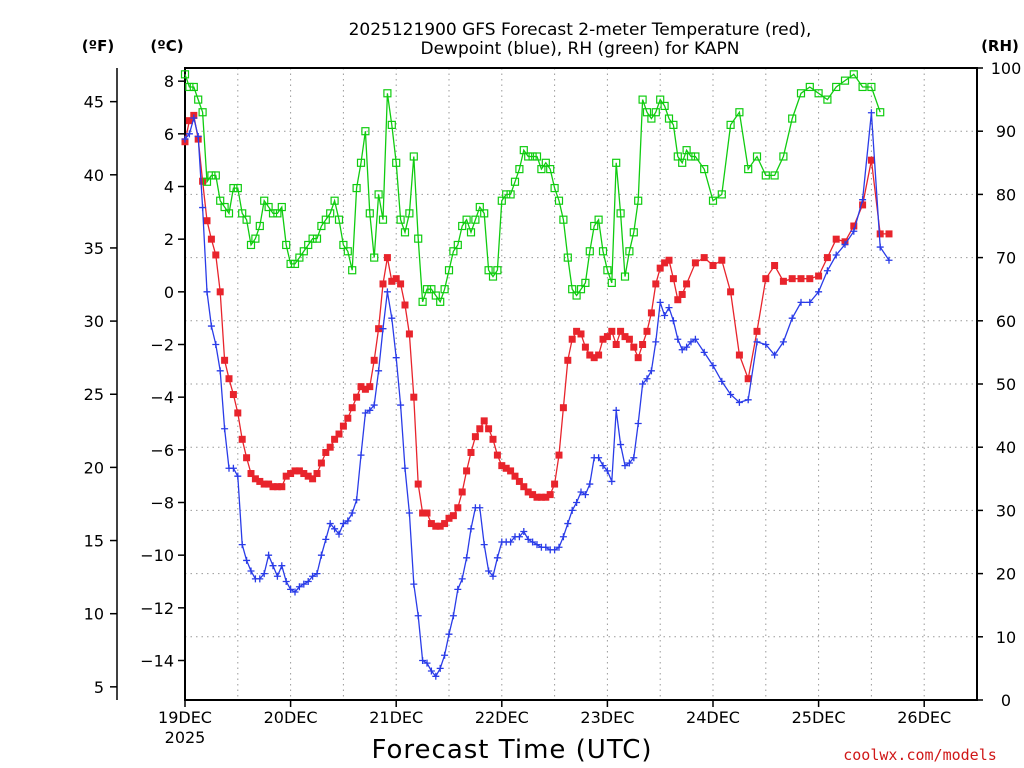  Describe the element at coordinates (94, 175) in the screenshot. I see `fahrenheit-tick-label: 40` at that location.